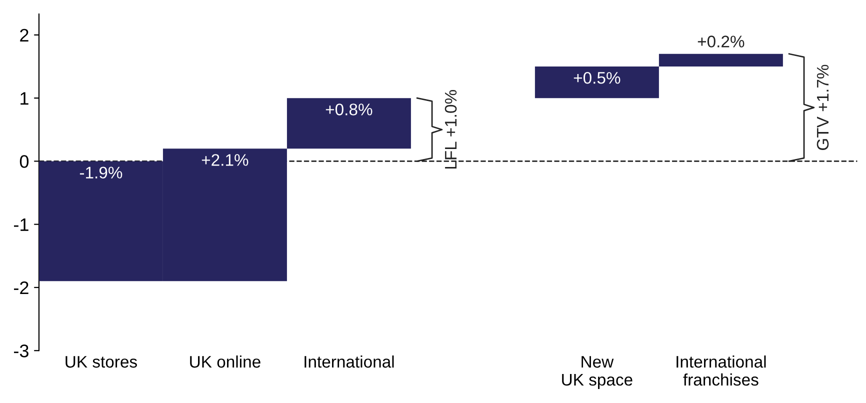  Describe the element at coordinates (822, 107) in the screenshot. I see `annotation: GTV +1.7%` at that location.